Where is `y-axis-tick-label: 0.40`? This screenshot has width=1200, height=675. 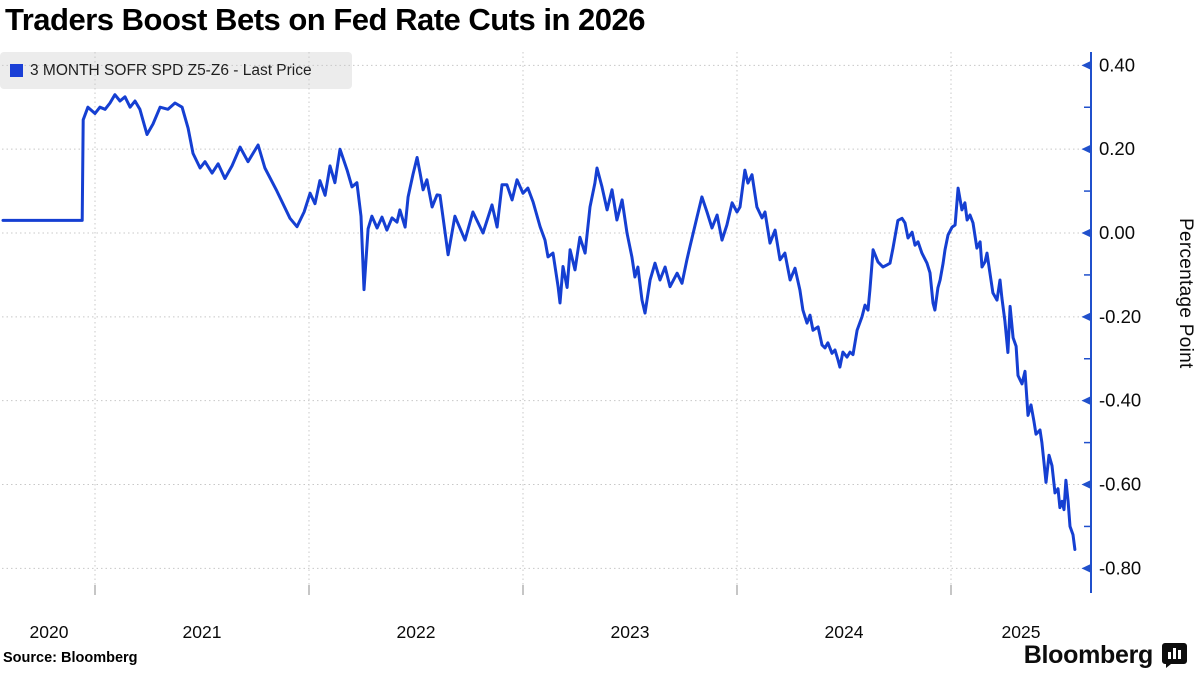 y-axis-tick-label: 0.40 is located at coordinates (1117, 64).